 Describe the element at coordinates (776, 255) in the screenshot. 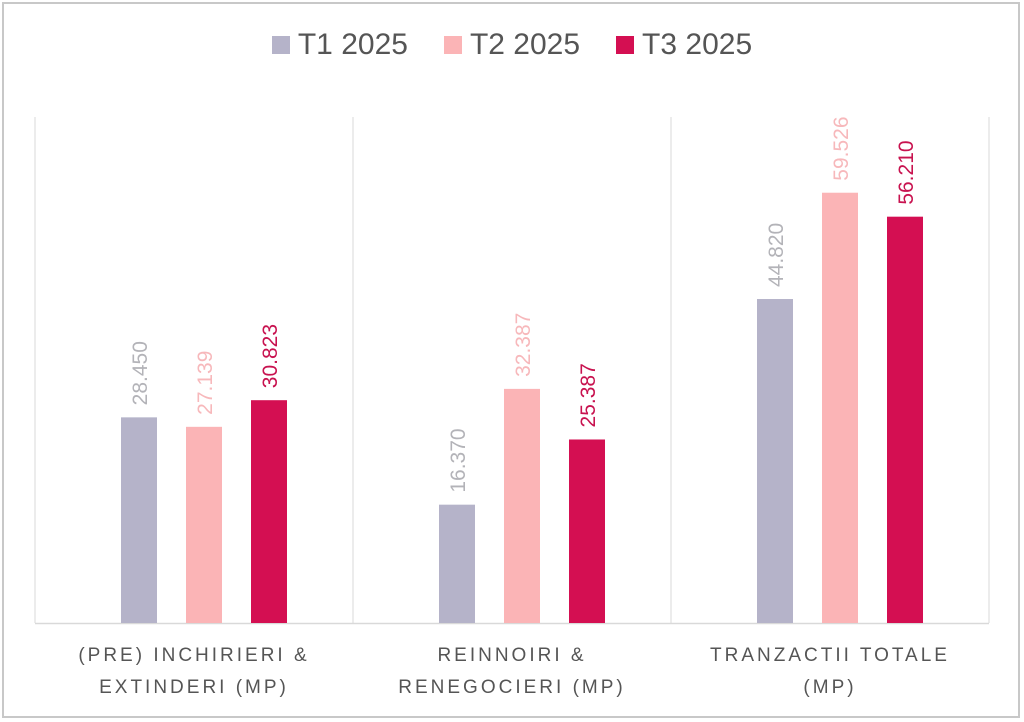

I see `data-label: 44.820` at that location.